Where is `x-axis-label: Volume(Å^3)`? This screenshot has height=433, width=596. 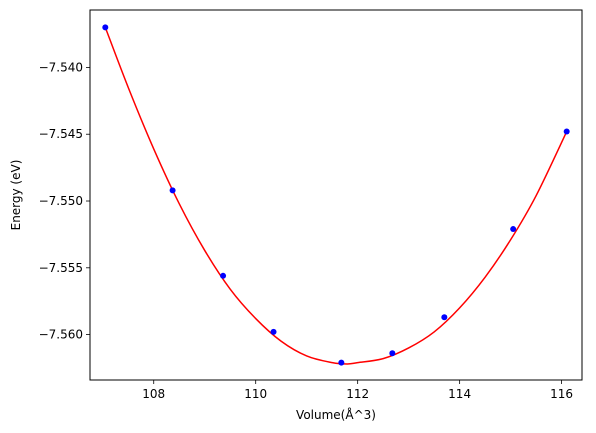 x-axis-label: Volume(Å^3) is located at coordinates (336, 414).